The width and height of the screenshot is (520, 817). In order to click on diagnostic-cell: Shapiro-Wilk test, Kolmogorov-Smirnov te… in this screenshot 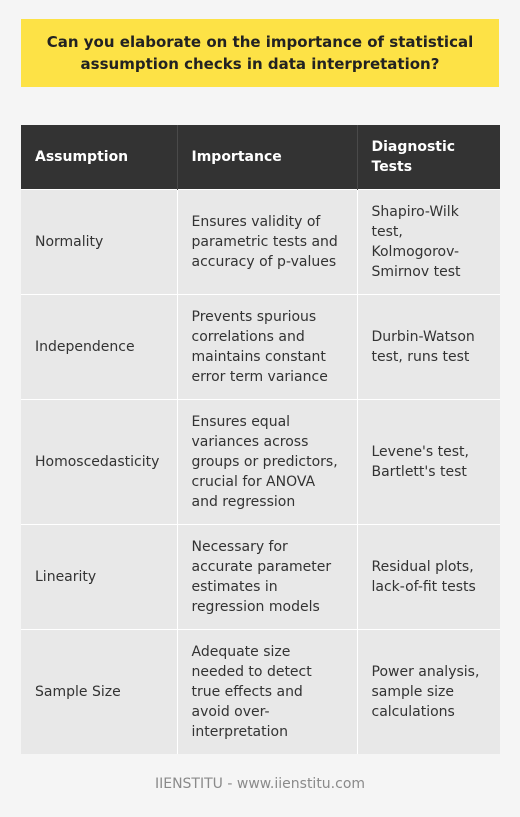, I will do `click(428, 242)`.